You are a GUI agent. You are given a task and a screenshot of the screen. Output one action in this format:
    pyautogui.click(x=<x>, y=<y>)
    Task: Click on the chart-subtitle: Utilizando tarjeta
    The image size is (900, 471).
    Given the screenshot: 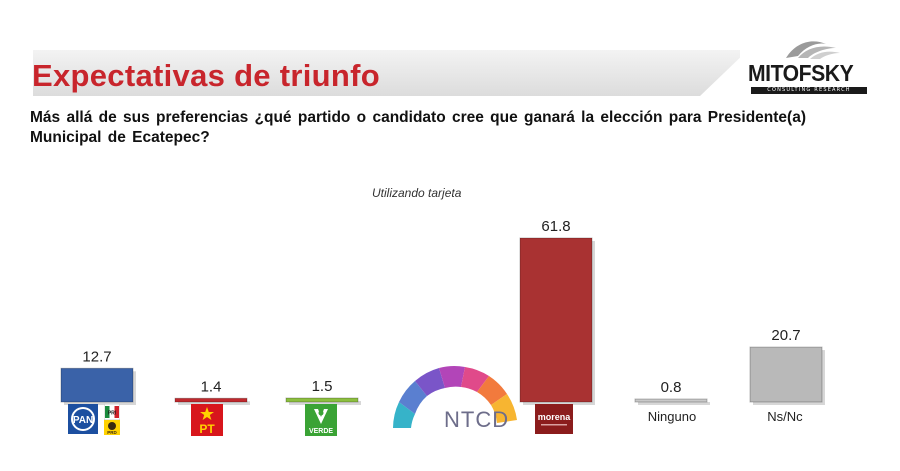 What is the action you would take?
    pyautogui.click(x=417, y=193)
    